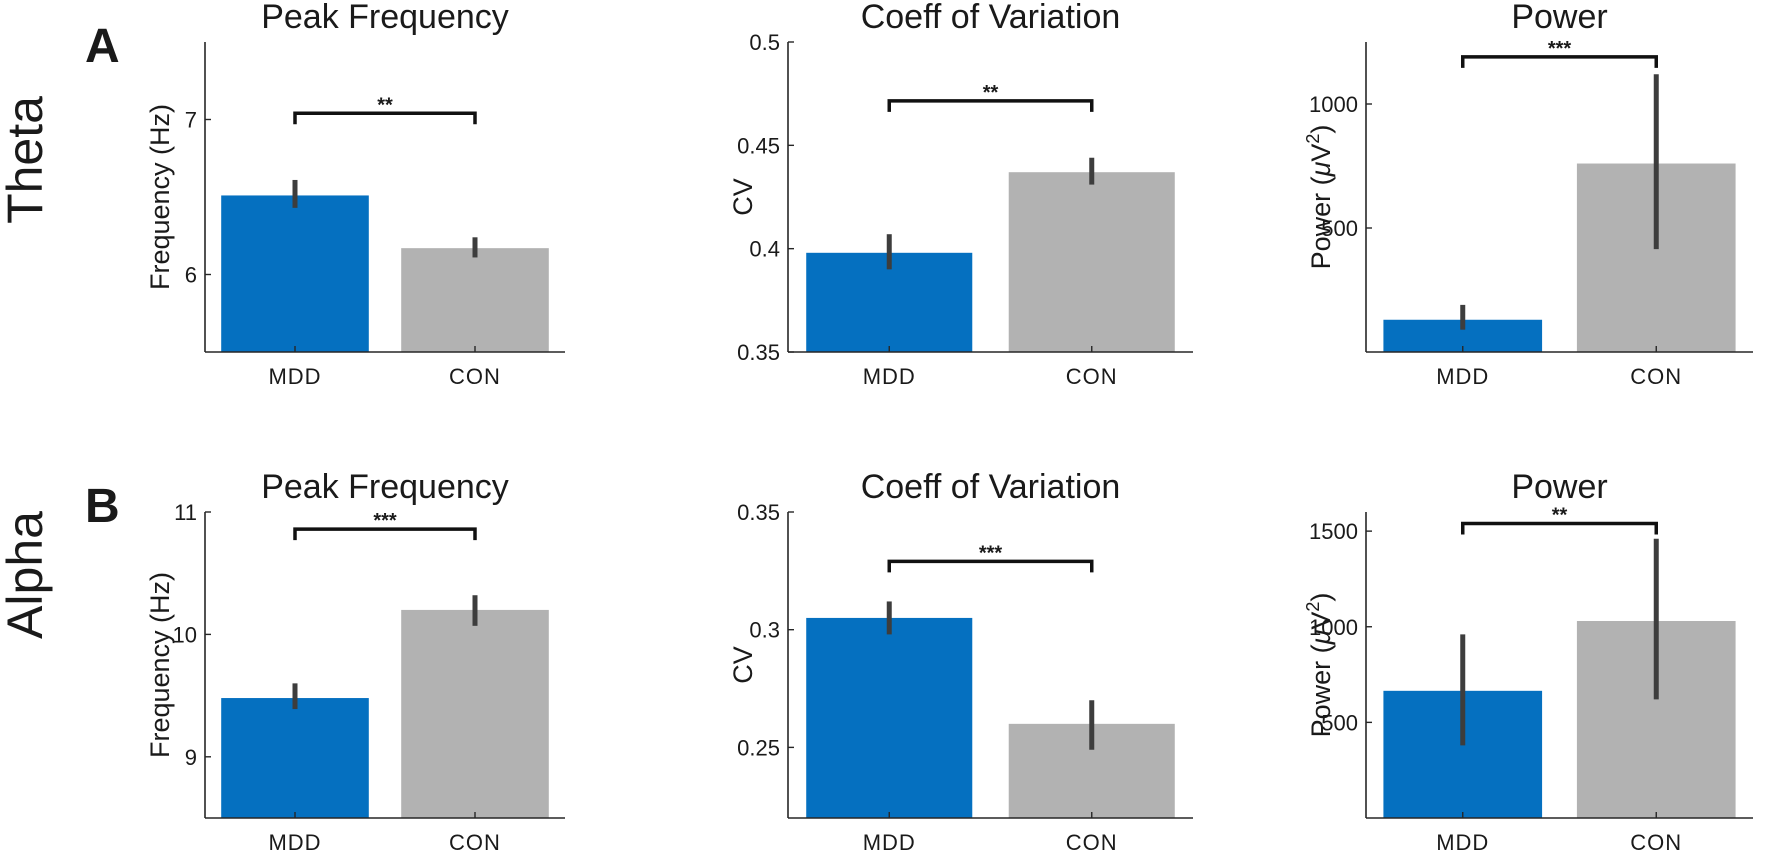  Describe the element at coordinates (385, 534) in the screenshot. I see `chart4-significance-bracket` at that location.